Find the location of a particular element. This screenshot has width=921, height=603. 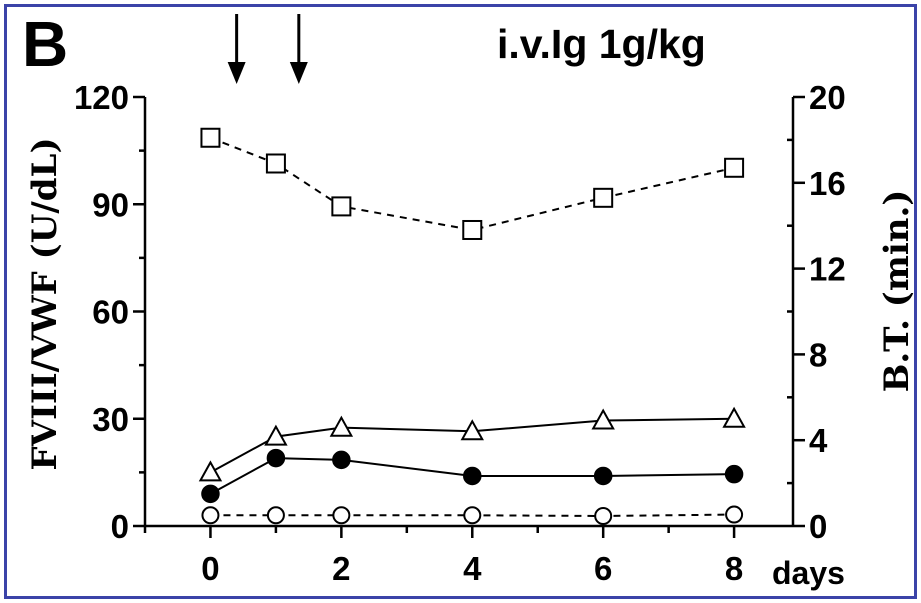

y-tick-label: 120 is located at coordinates (101, 97).